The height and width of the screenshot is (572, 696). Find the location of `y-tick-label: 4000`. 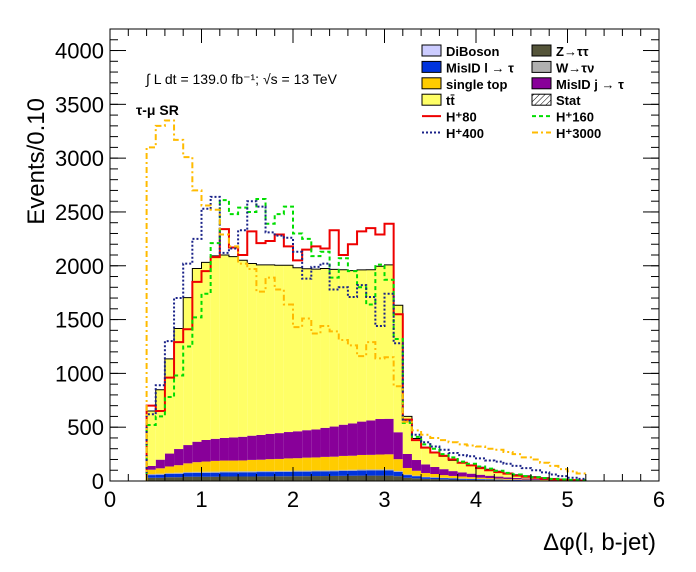

y-tick-label: 4000 is located at coordinates (79, 51).